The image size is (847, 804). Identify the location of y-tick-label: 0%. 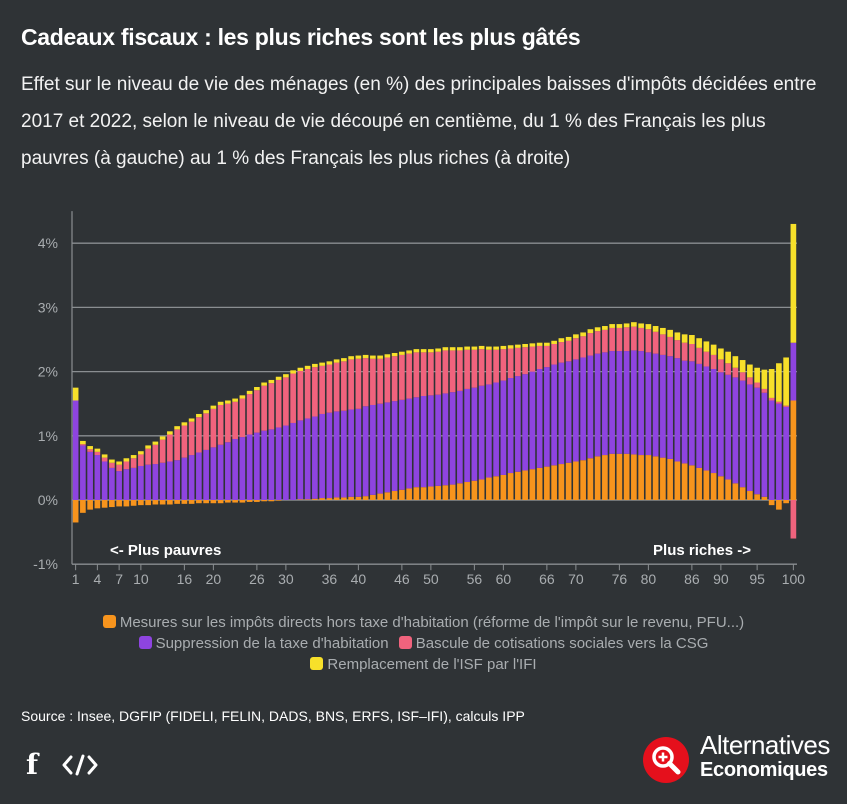
(48, 500).